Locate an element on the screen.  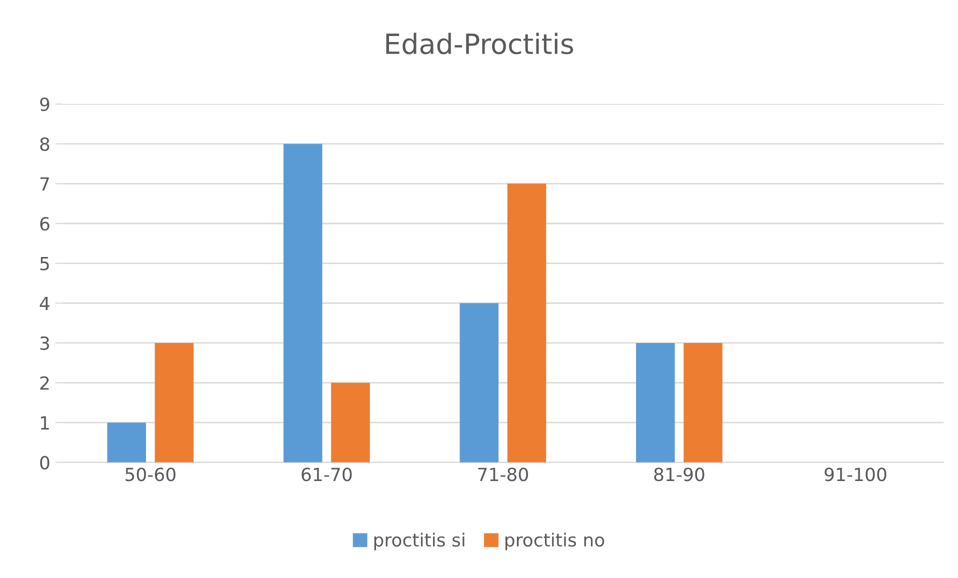
y-tick-label: 7 is located at coordinates (44, 184).